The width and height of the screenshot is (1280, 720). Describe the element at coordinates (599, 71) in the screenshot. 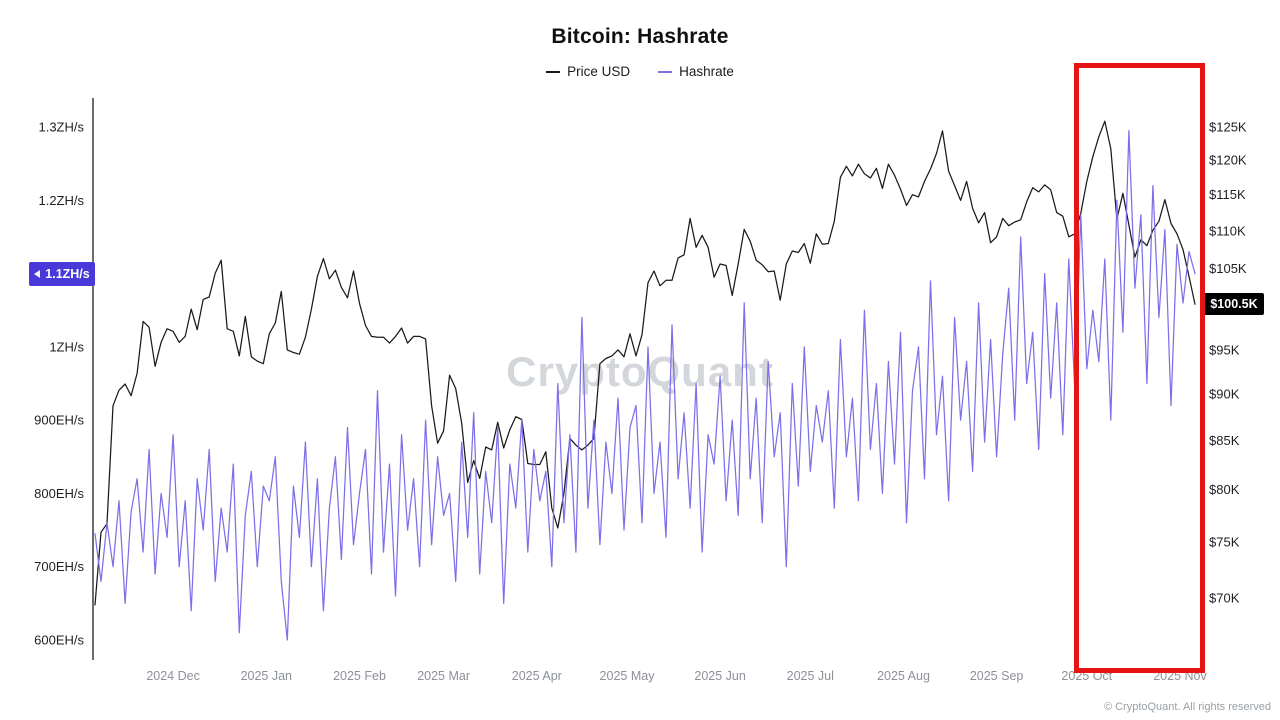

I see `legend-label-price: Price USD` at that location.